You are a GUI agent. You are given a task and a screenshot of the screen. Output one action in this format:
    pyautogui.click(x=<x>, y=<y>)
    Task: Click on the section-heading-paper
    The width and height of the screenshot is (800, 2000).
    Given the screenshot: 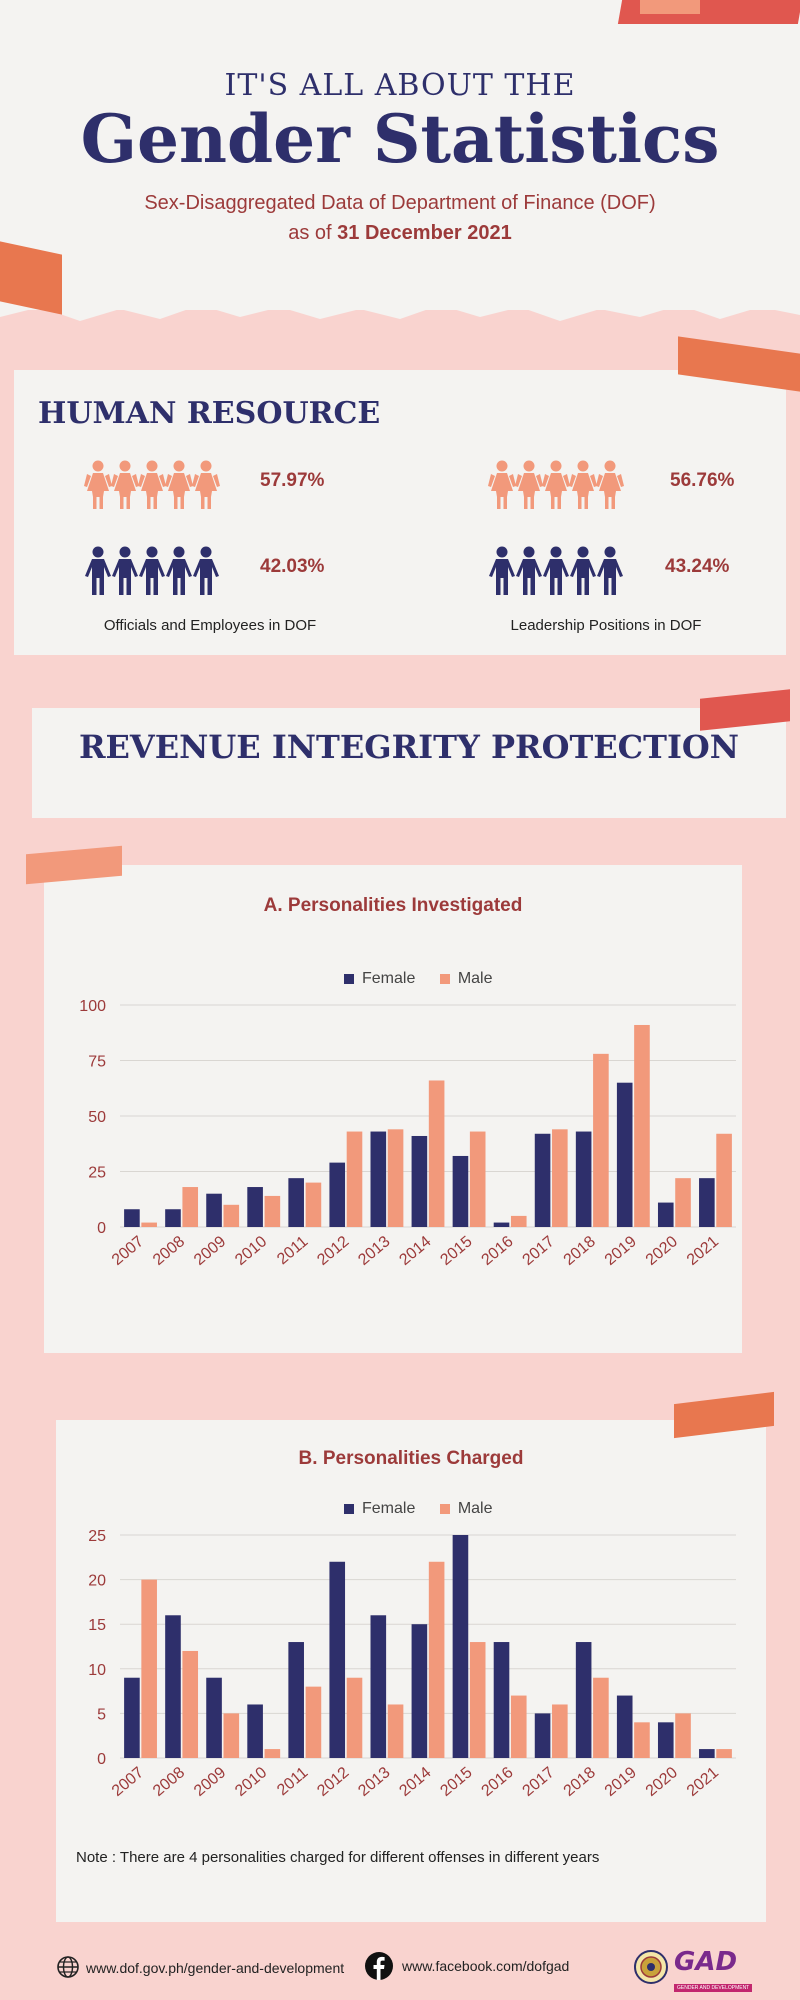 What is the action you would take?
    pyautogui.click(x=409, y=763)
    